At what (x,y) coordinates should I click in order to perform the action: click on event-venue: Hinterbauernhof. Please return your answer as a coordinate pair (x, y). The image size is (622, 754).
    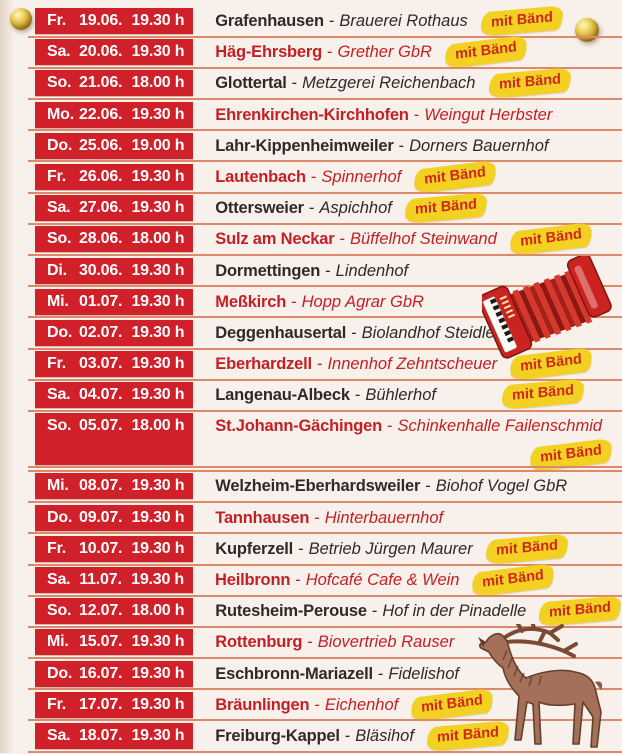
    Looking at the image, I should click on (384, 517).